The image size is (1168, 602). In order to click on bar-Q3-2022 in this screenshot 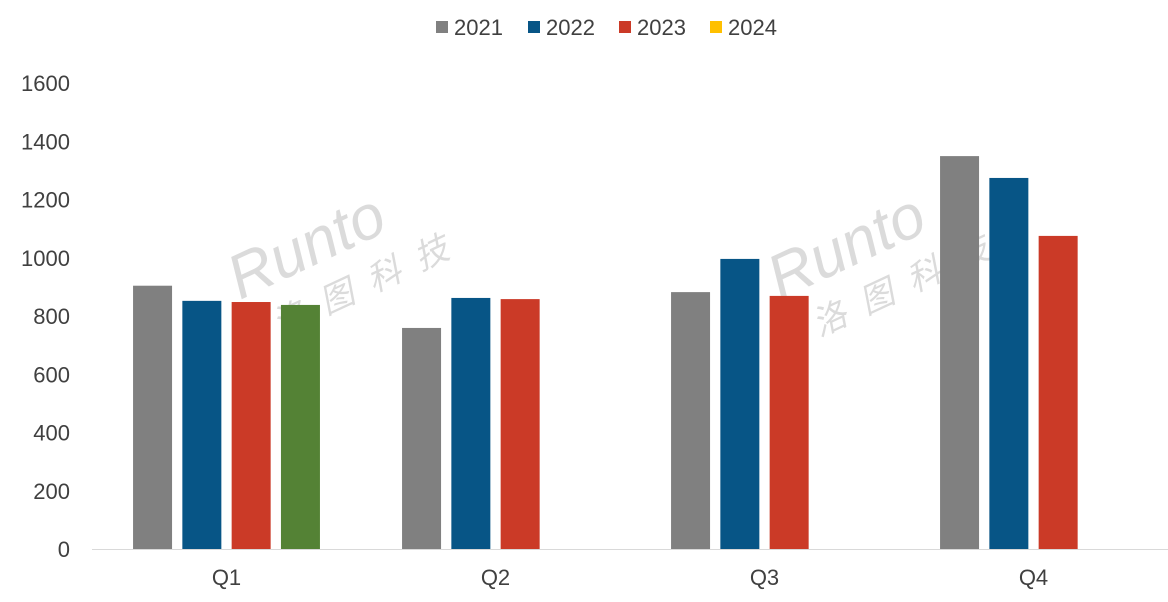, I will do `click(740, 403)`.